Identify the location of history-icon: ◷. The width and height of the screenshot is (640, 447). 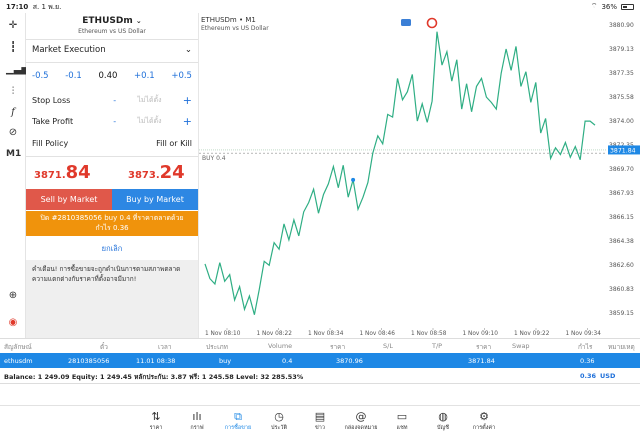
(279, 416).